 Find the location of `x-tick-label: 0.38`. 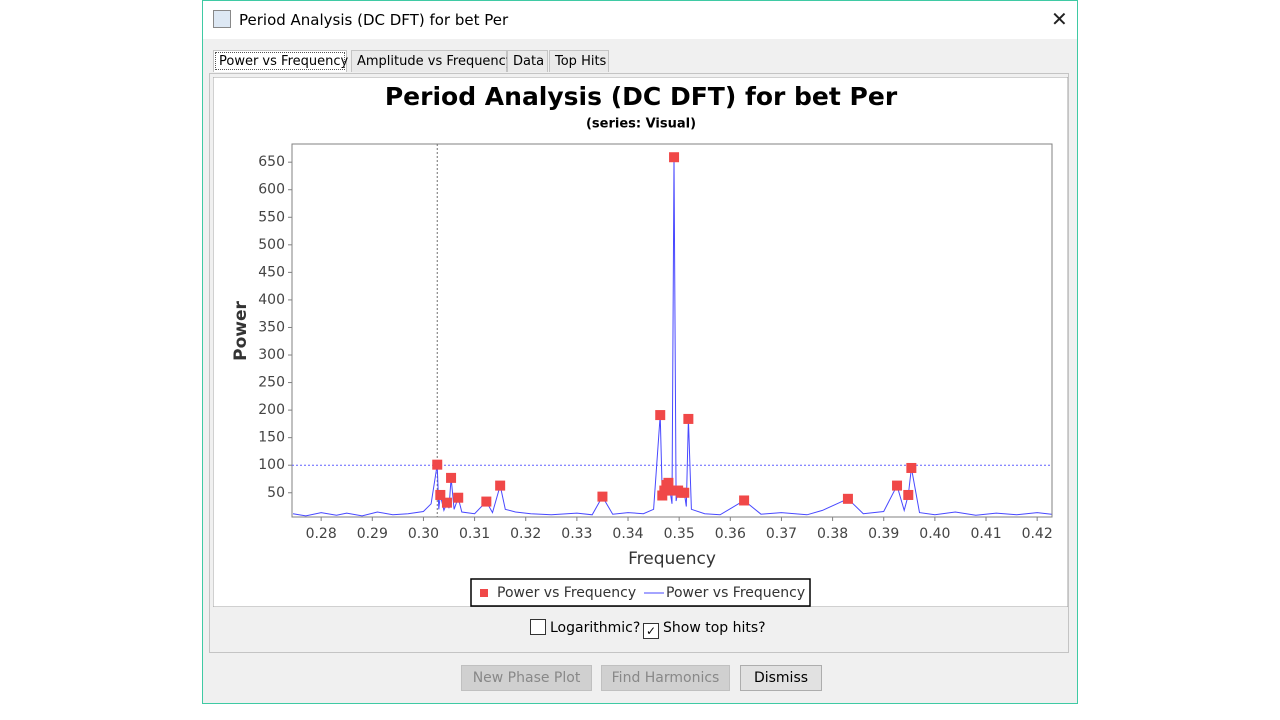

x-tick-label: 0.38 is located at coordinates (832, 534).